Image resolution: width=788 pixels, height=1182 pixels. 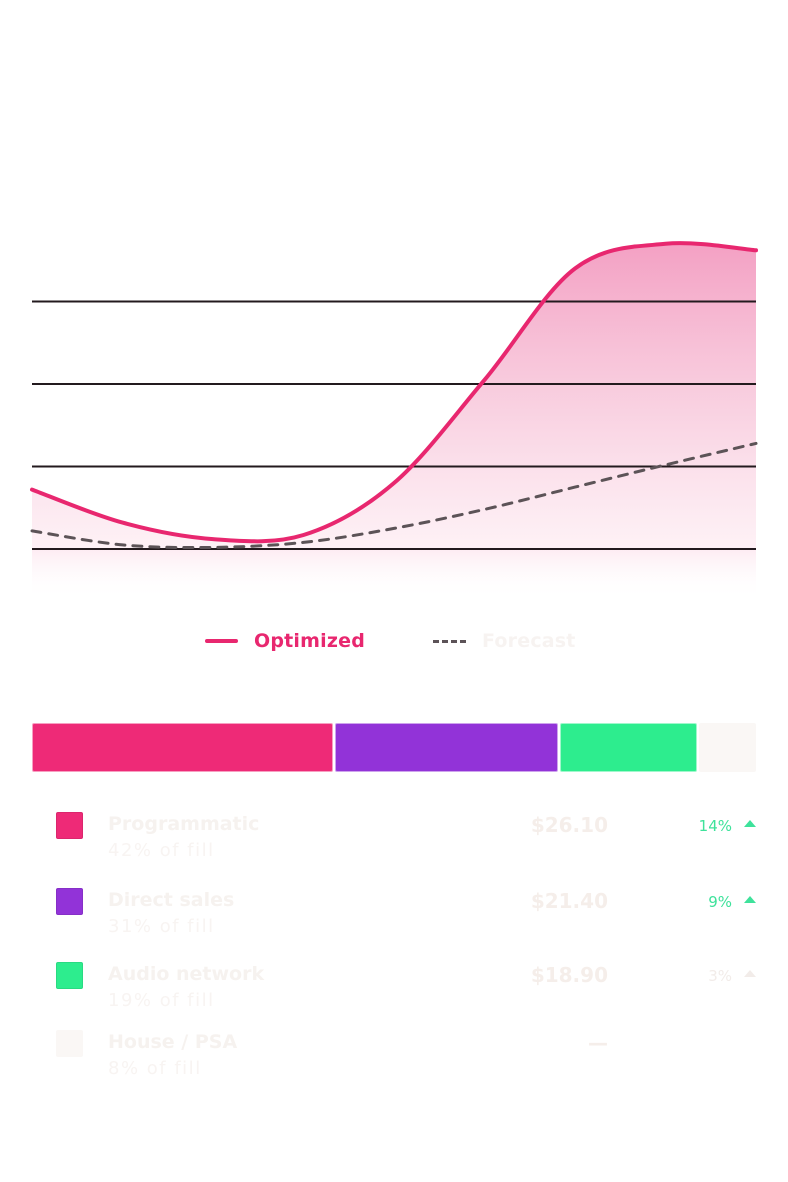 I want to click on channel-name: House / PSA, so click(x=173, y=1042).